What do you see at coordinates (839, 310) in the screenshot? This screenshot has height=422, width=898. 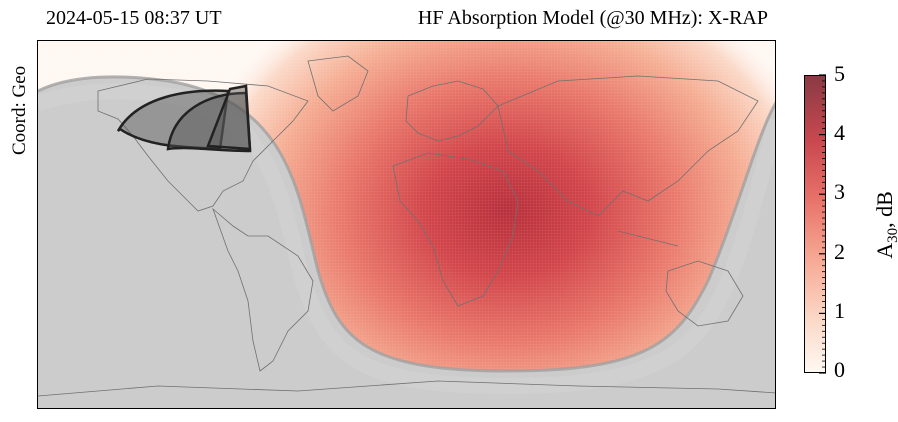 I see `colorbar-tick-label: 1` at bounding box center [839, 310].